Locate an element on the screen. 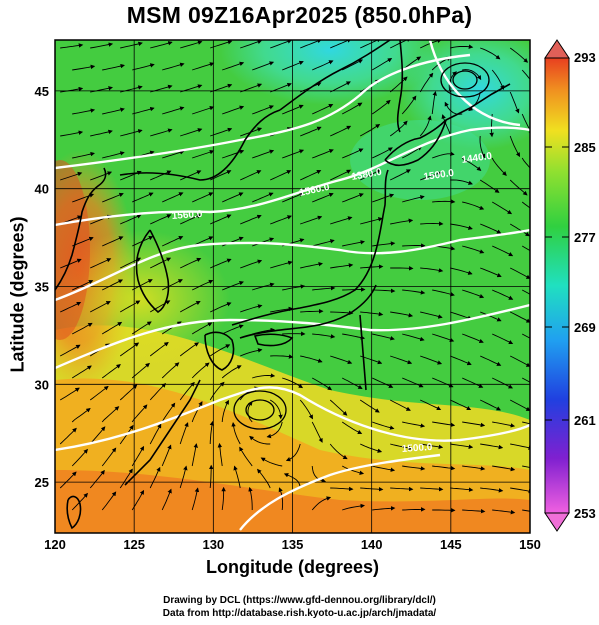 This screenshot has height=625, width=599. coastline-honshu is located at coordinates (310, 247).